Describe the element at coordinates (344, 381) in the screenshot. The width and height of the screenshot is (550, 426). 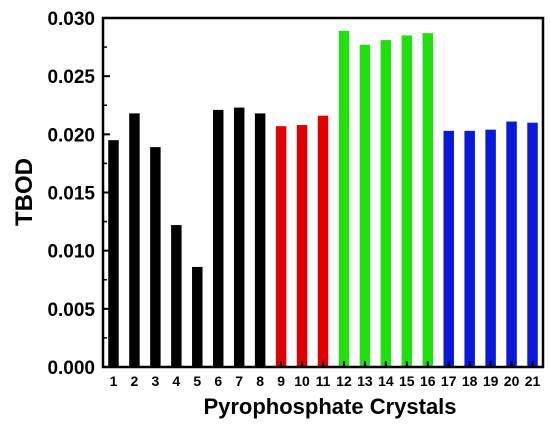
I see `x-tick-label: 12` at that location.